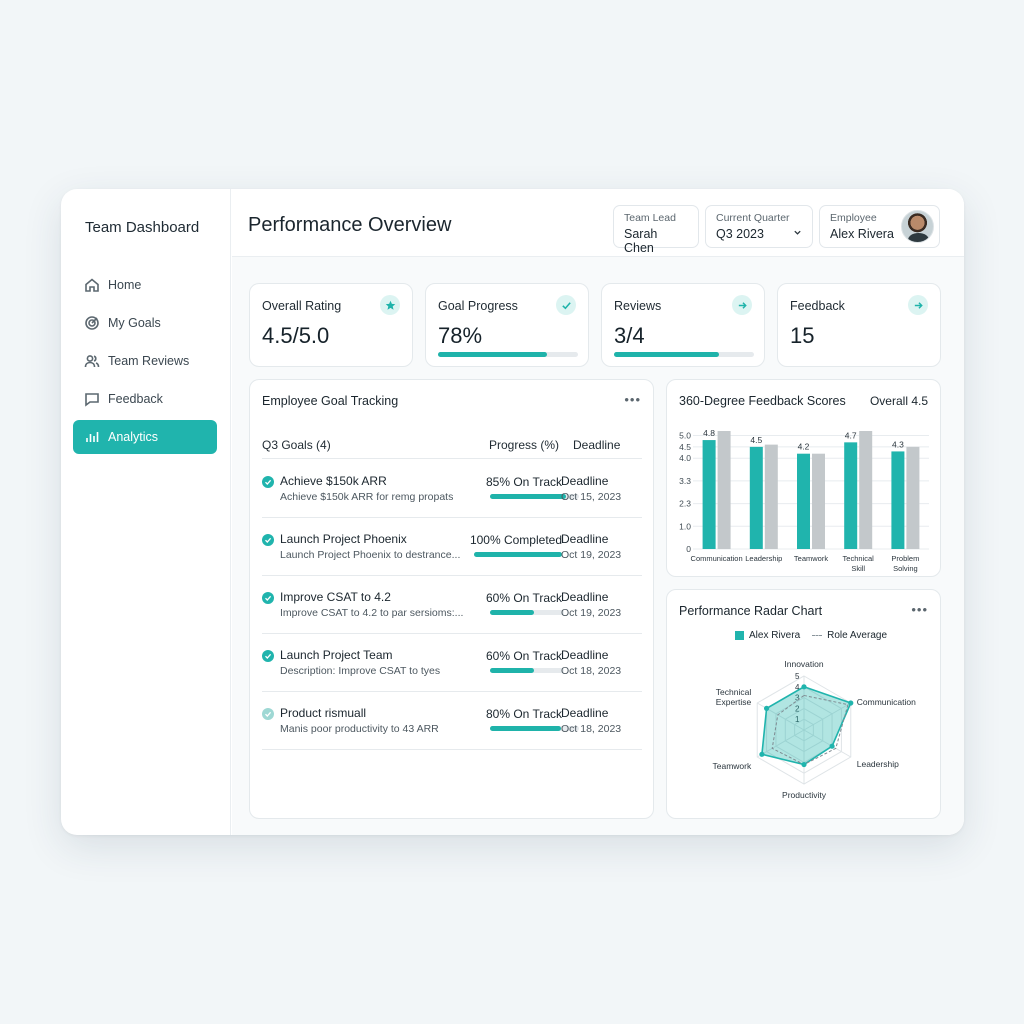 The width and height of the screenshot is (1024, 1024). What do you see at coordinates (629, 335) in the screenshot?
I see `kpi-value: 3/4` at bounding box center [629, 335].